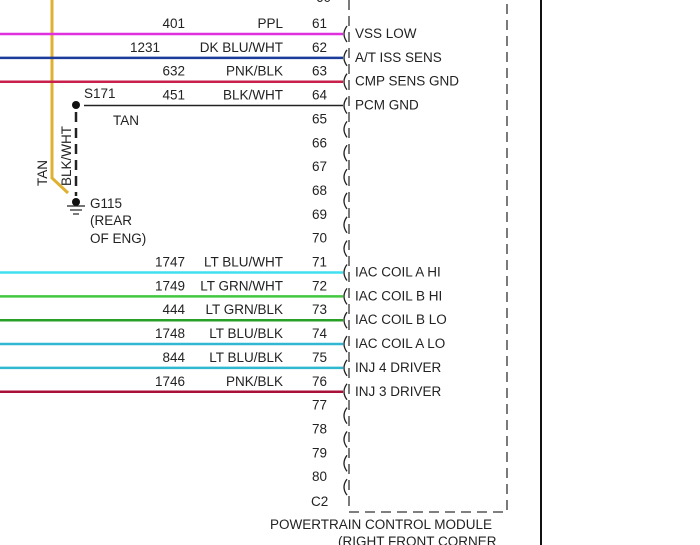 Image resolution: width=700 pixels, height=545 pixels. I want to click on pin-number: 71, so click(319, 262).